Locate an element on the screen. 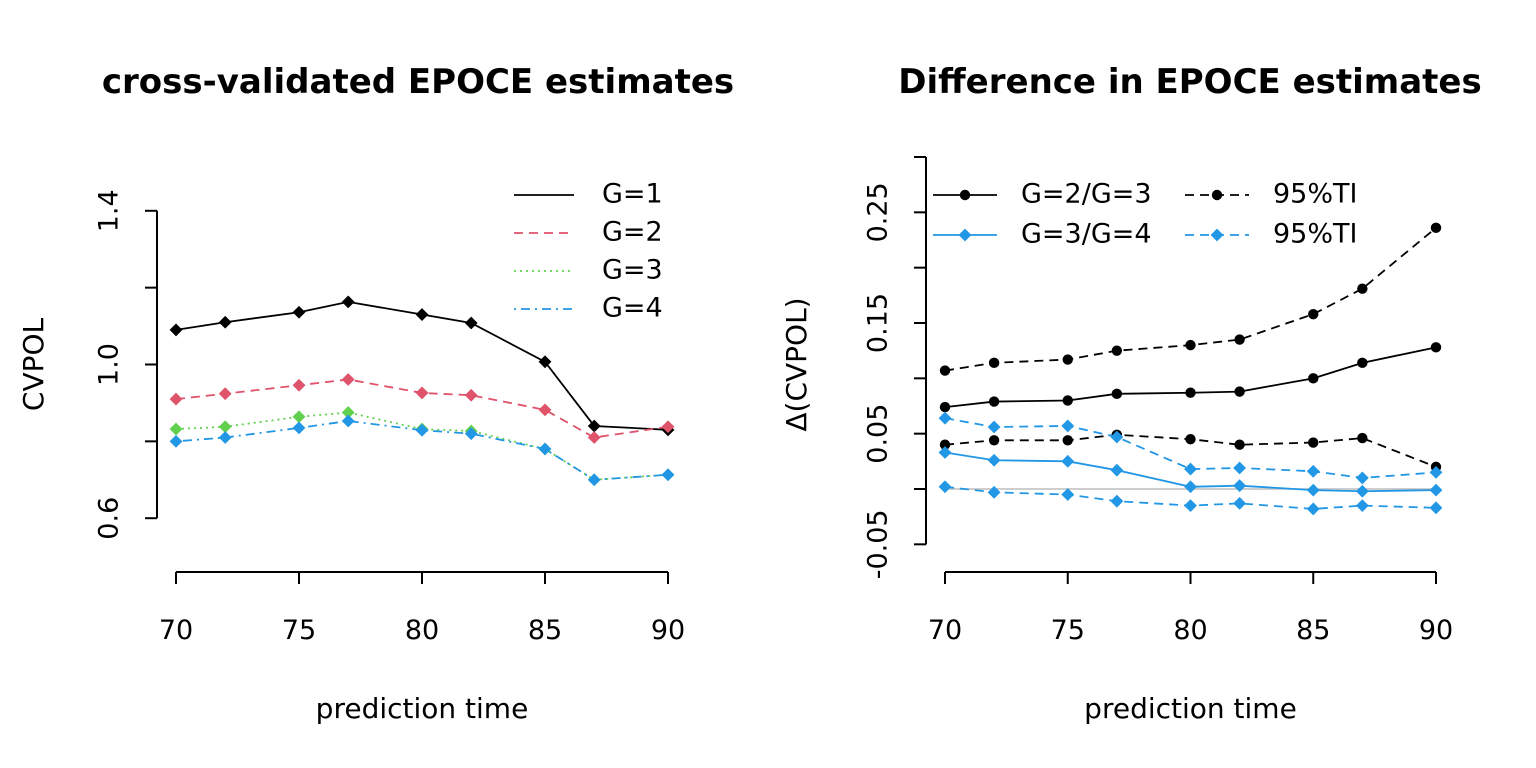 The height and width of the screenshot is (768, 1536). y-tick-label: 0.05 is located at coordinates (878, 434).